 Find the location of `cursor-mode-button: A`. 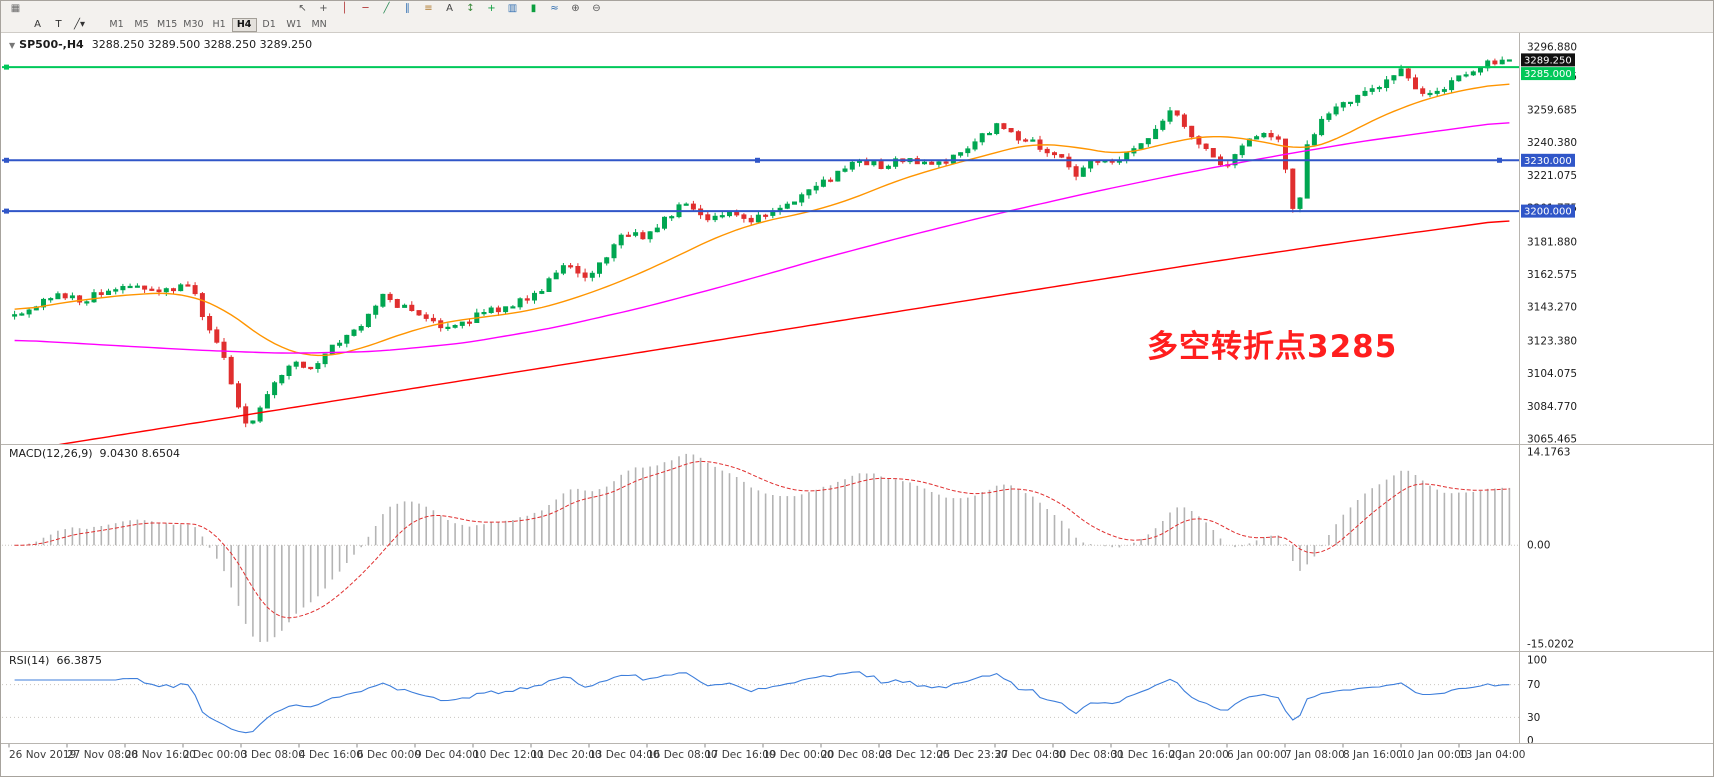

cursor-mode-button: A is located at coordinates (37, 25).